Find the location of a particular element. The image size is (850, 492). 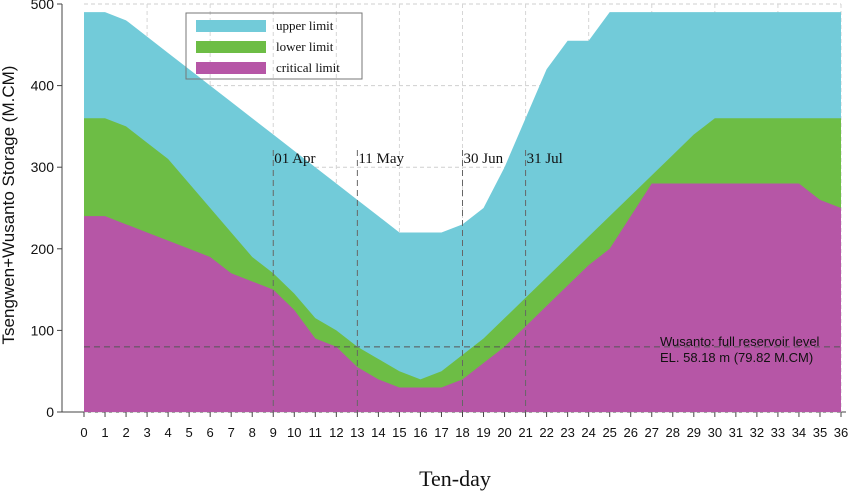

x-tick-label: 11 is located at coordinates (316, 432).